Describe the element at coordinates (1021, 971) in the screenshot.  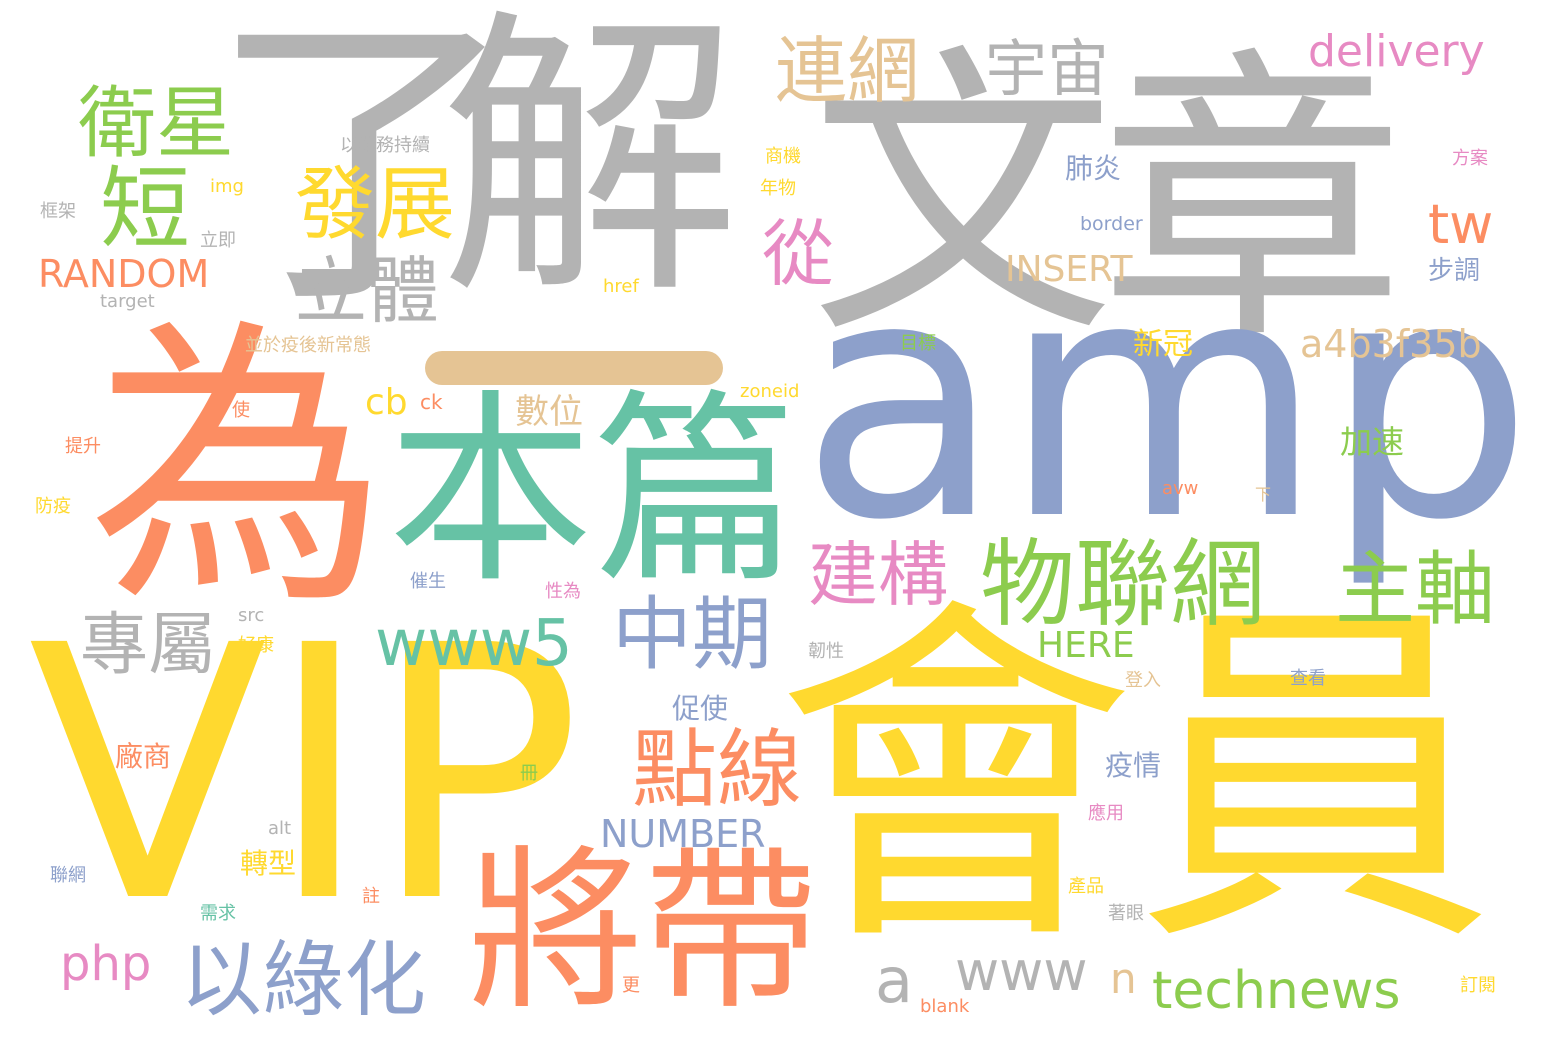
I see `word: www` at that location.